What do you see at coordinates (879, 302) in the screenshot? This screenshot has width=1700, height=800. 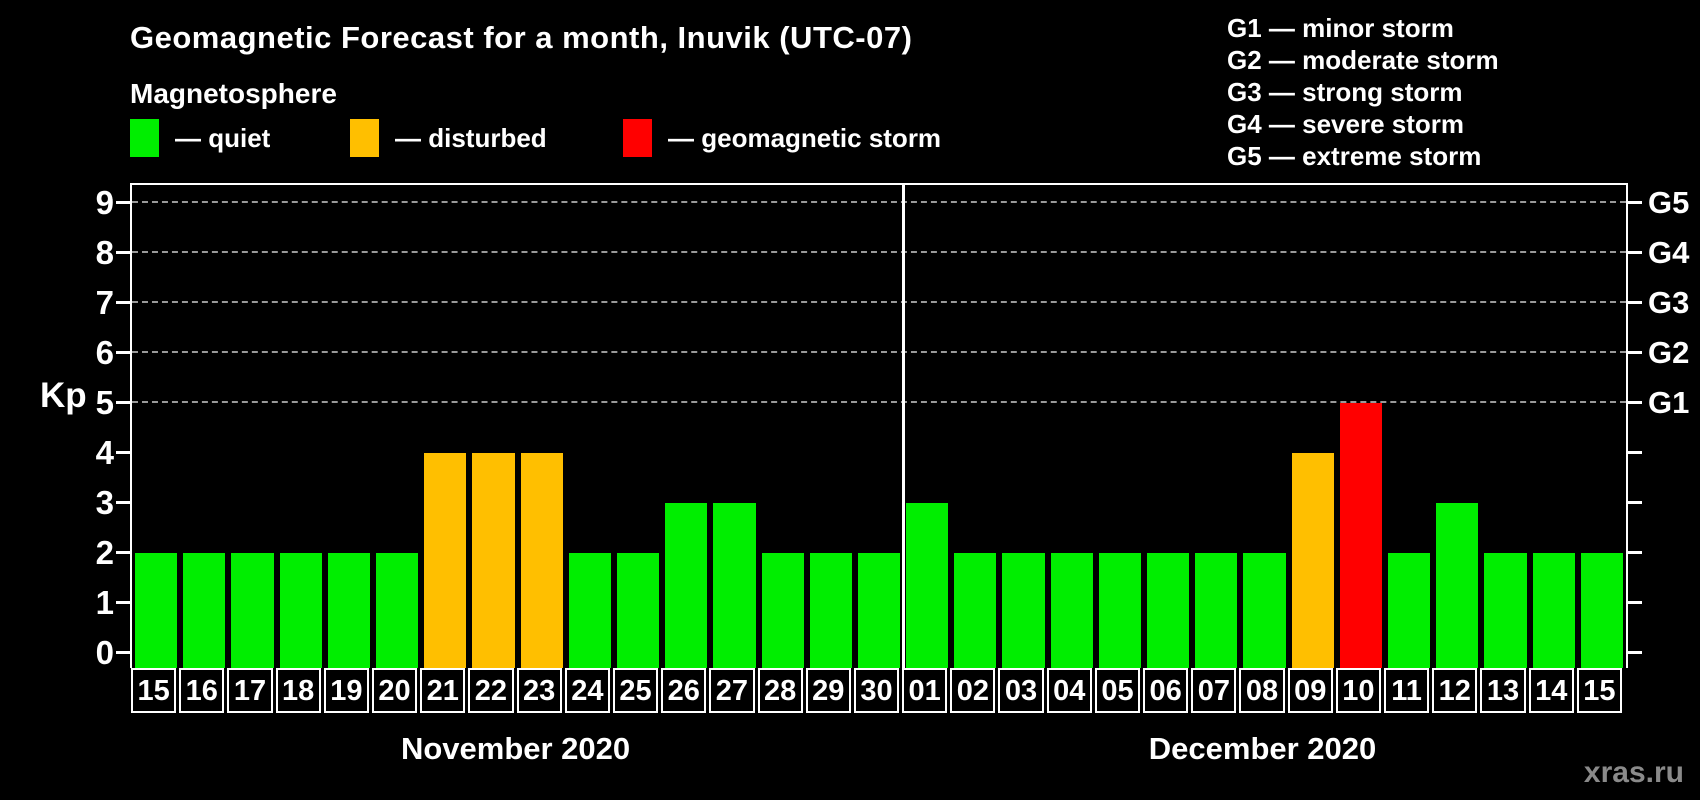 I see `gridline-kp7` at bounding box center [879, 302].